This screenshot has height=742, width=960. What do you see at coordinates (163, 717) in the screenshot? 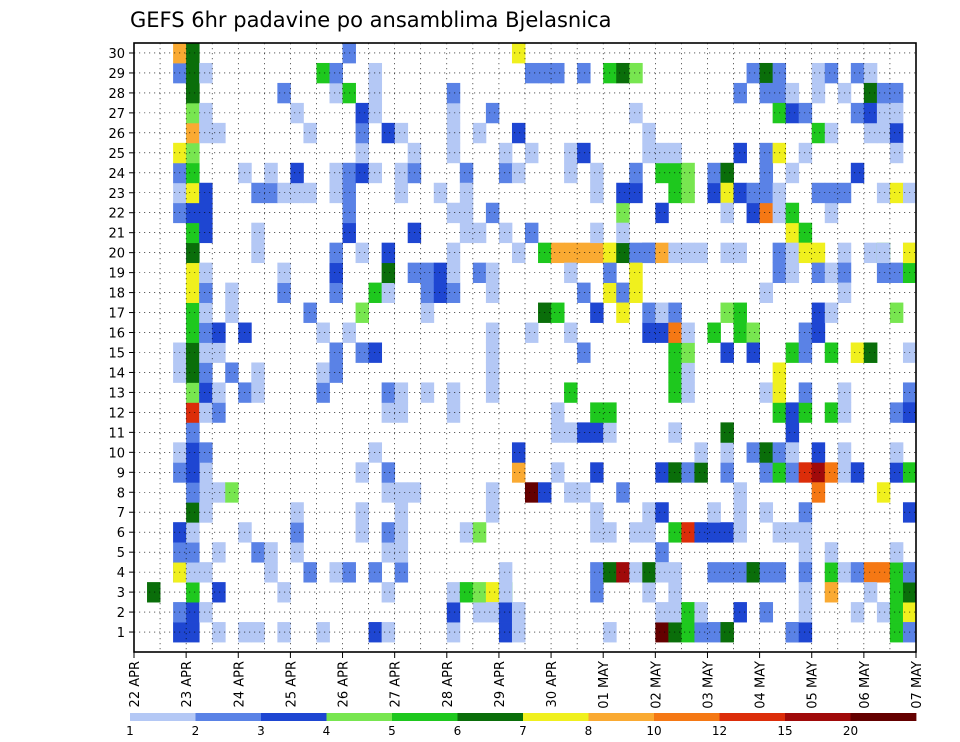
I see `colorbar-swatch` at bounding box center [163, 717].